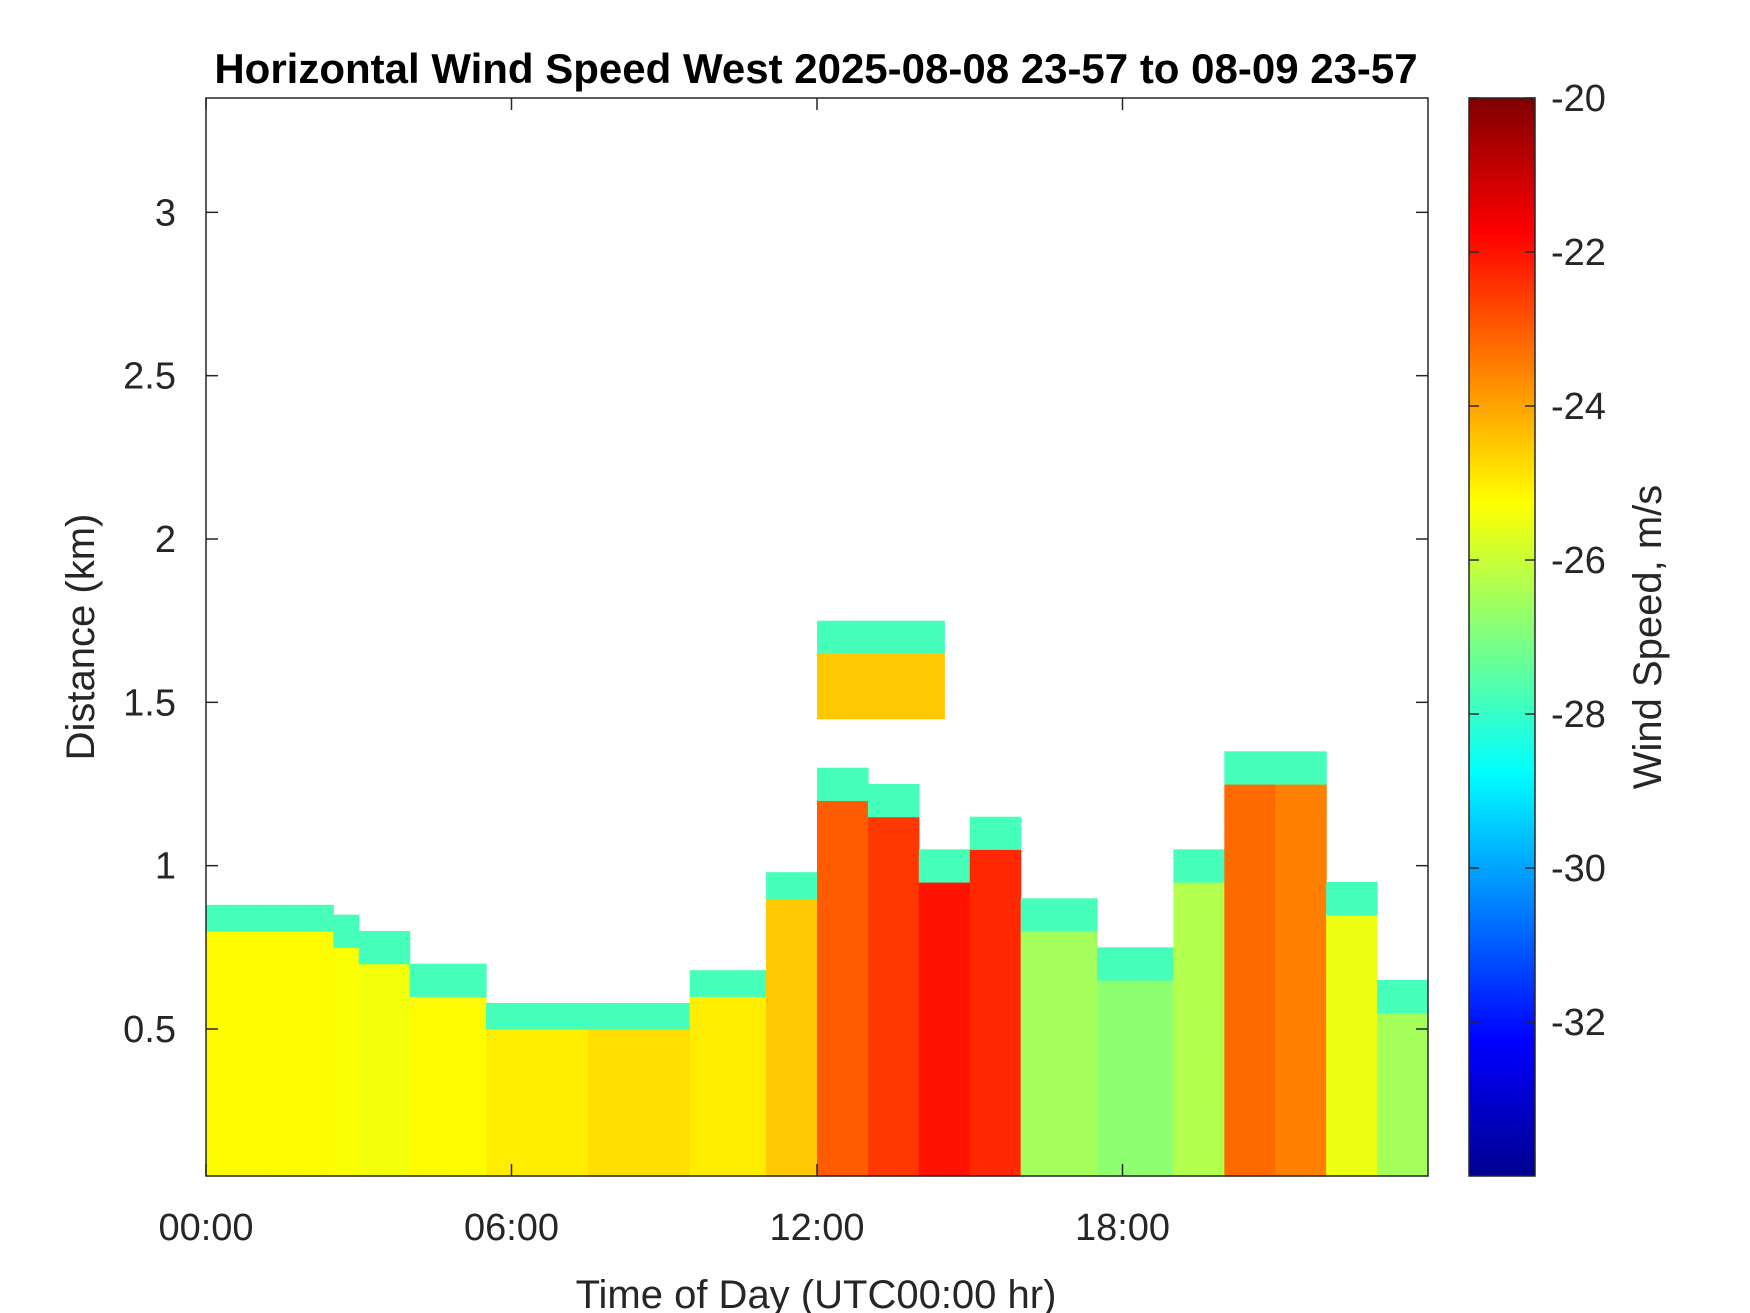 Image resolution: width=1750 pixels, height=1313 pixels. What do you see at coordinates (1537, 561) in the screenshot?
I see `colorbar-ticks: -20 -22 -24 -26 -28 -30 -32` at bounding box center [1537, 561].